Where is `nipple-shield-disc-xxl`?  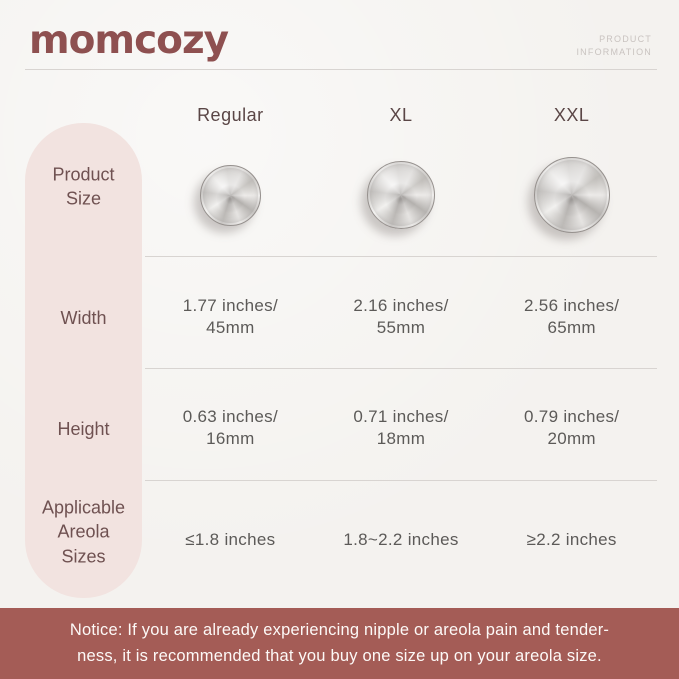 nipple-shield-disc-xxl is located at coordinates (571, 195).